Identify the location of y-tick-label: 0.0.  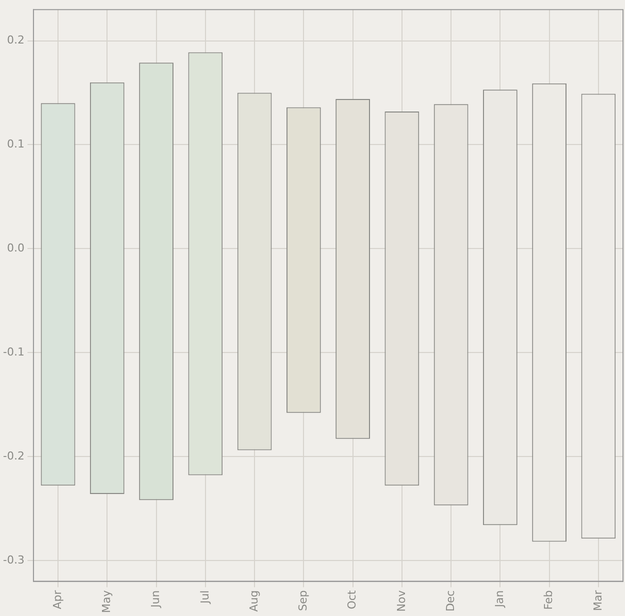
(15, 248).